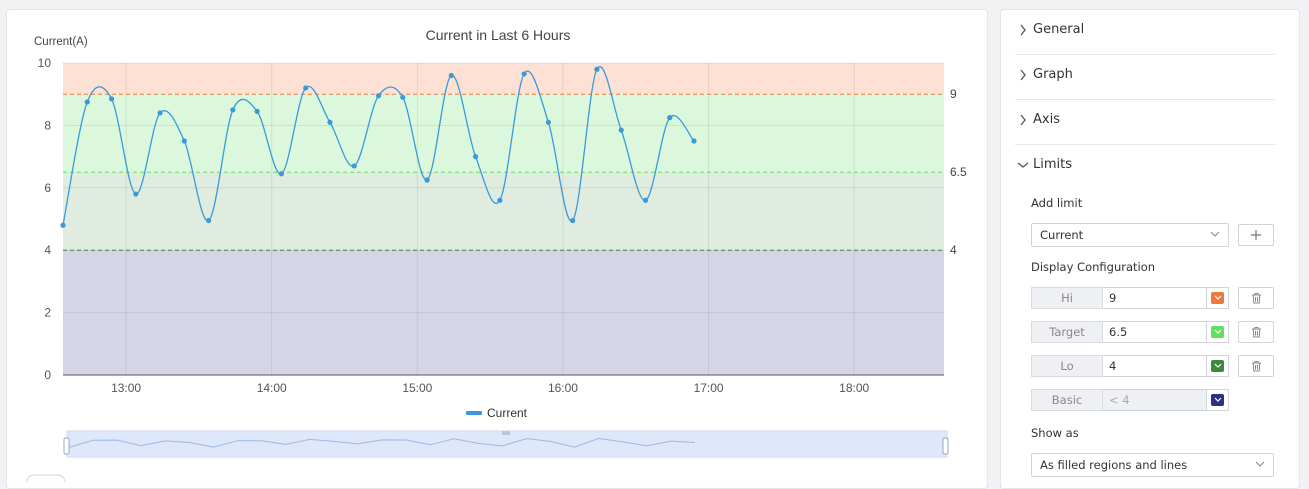  I want to click on region-hi-target, so click(503, 133).